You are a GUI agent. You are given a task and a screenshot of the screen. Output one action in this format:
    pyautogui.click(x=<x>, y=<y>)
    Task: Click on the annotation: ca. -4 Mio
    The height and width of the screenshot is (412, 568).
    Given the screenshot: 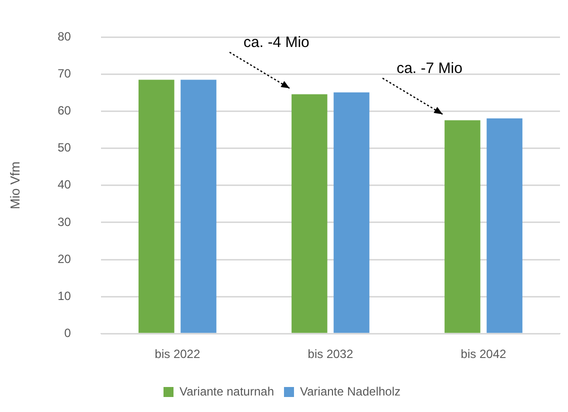 What is the action you would take?
    pyautogui.click(x=277, y=42)
    